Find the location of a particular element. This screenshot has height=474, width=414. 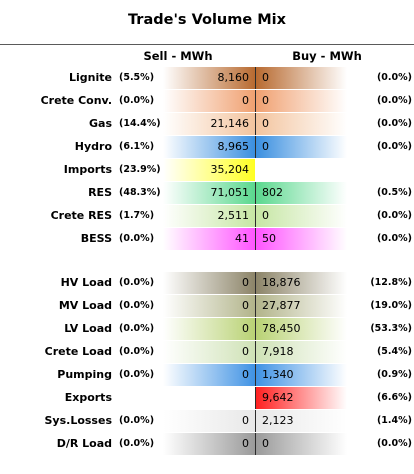

table-row: Imports (23.9%) 35,204 is located at coordinates (207, 170).